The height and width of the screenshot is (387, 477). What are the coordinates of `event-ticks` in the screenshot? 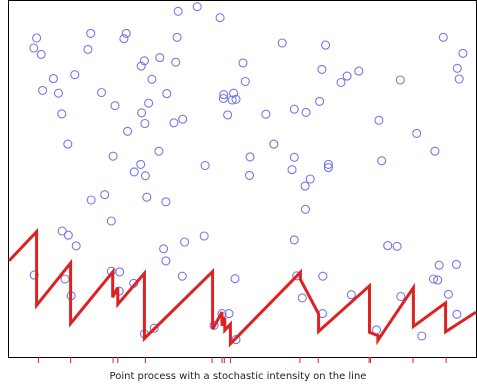 It's located at (242, 360).